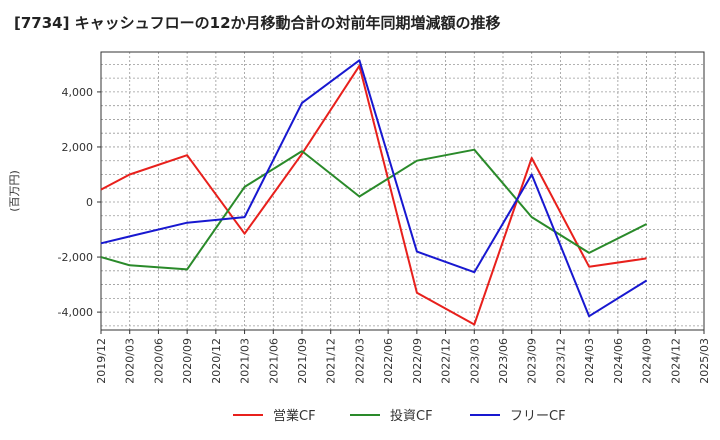  I want to click on y-tick-label: 2,000, so click(78, 147).